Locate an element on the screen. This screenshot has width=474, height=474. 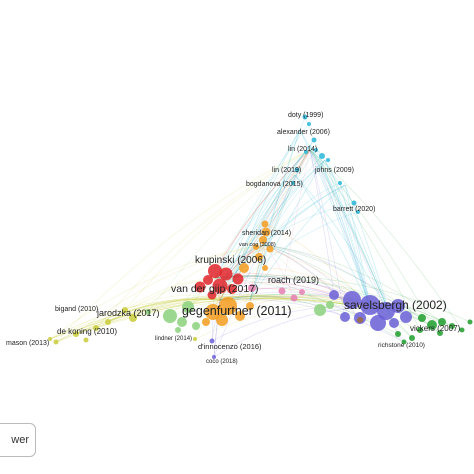
node-label-lindner: lindner (2014) is located at coordinates (173, 339).